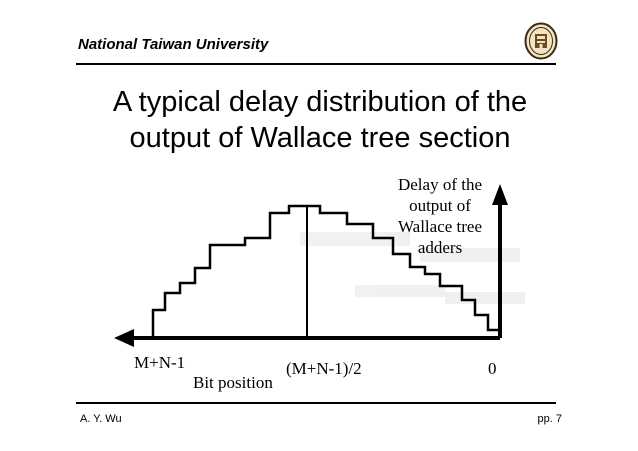  I want to click on y-axis-arrow, so click(500, 194).